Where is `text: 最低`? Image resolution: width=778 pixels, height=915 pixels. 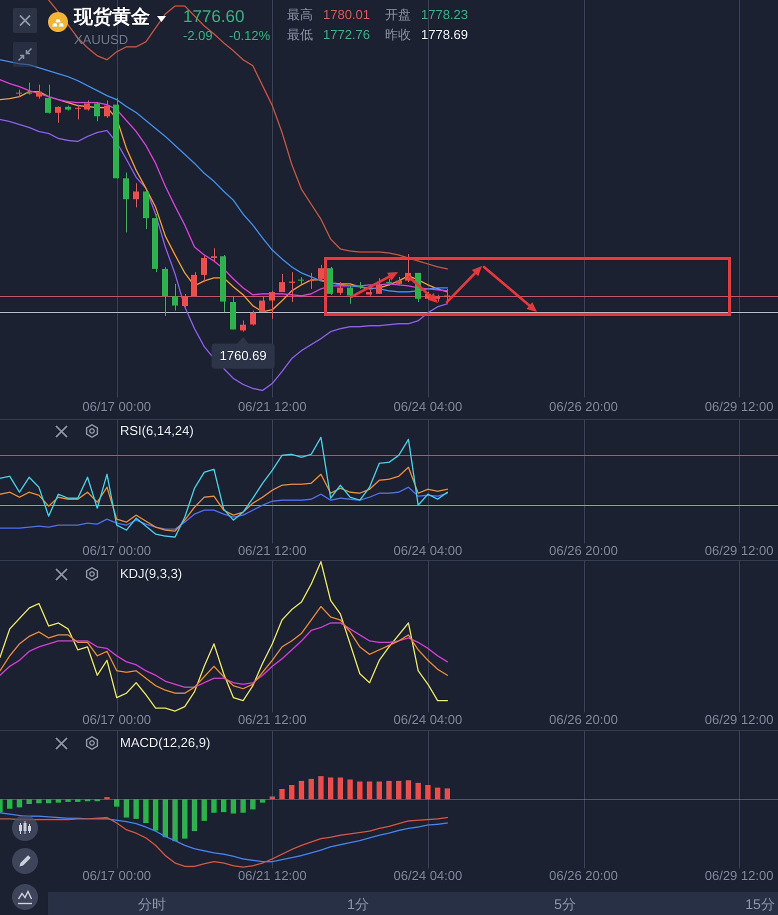 text: 最低 is located at coordinates (300, 35).